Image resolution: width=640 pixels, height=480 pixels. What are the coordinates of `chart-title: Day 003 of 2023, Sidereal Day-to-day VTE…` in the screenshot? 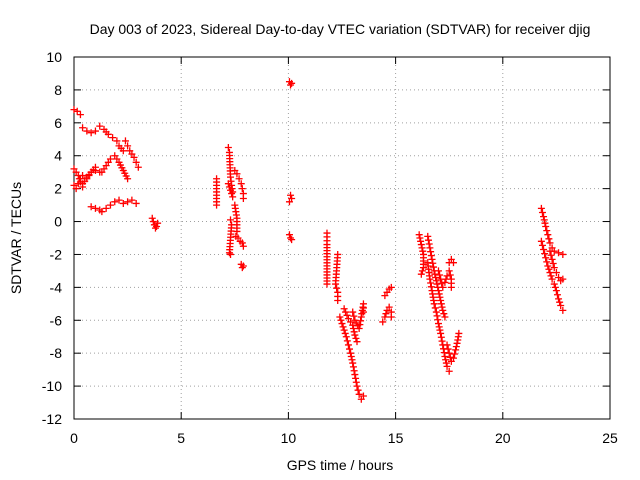 It's located at (340, 29).